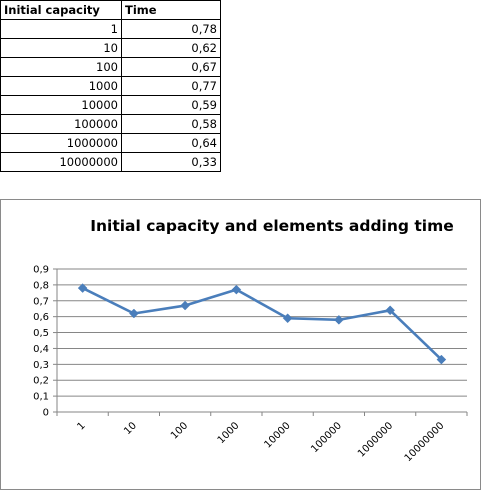 This screenshot has width=481, height=490. Describe the element at coordinates (41, 349) in the screenshot. I see `y-tick-label: 0,4` at that location.